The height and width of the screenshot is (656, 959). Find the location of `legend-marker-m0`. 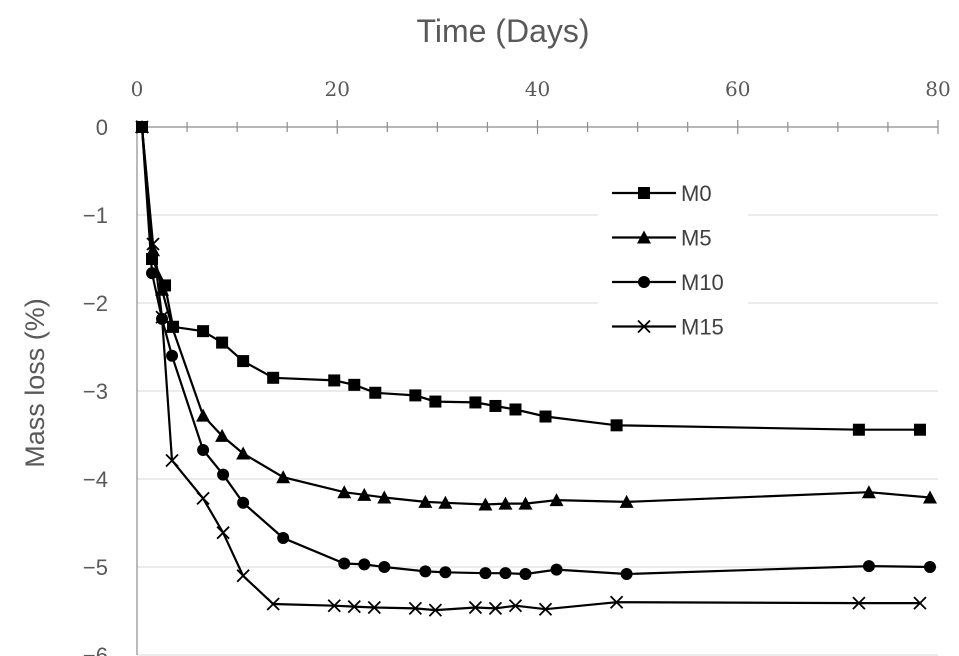

legend-marker-m0 is located at coordinates (644, 193).